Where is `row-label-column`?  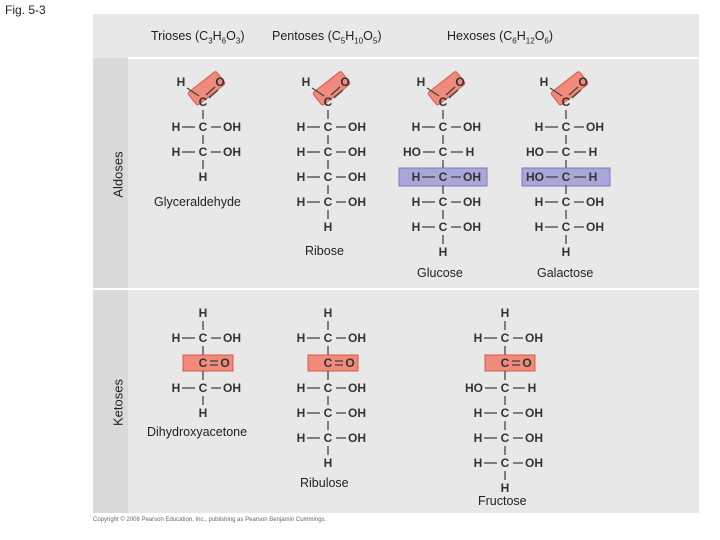
row-label-column is located at coordinates (110, 285).